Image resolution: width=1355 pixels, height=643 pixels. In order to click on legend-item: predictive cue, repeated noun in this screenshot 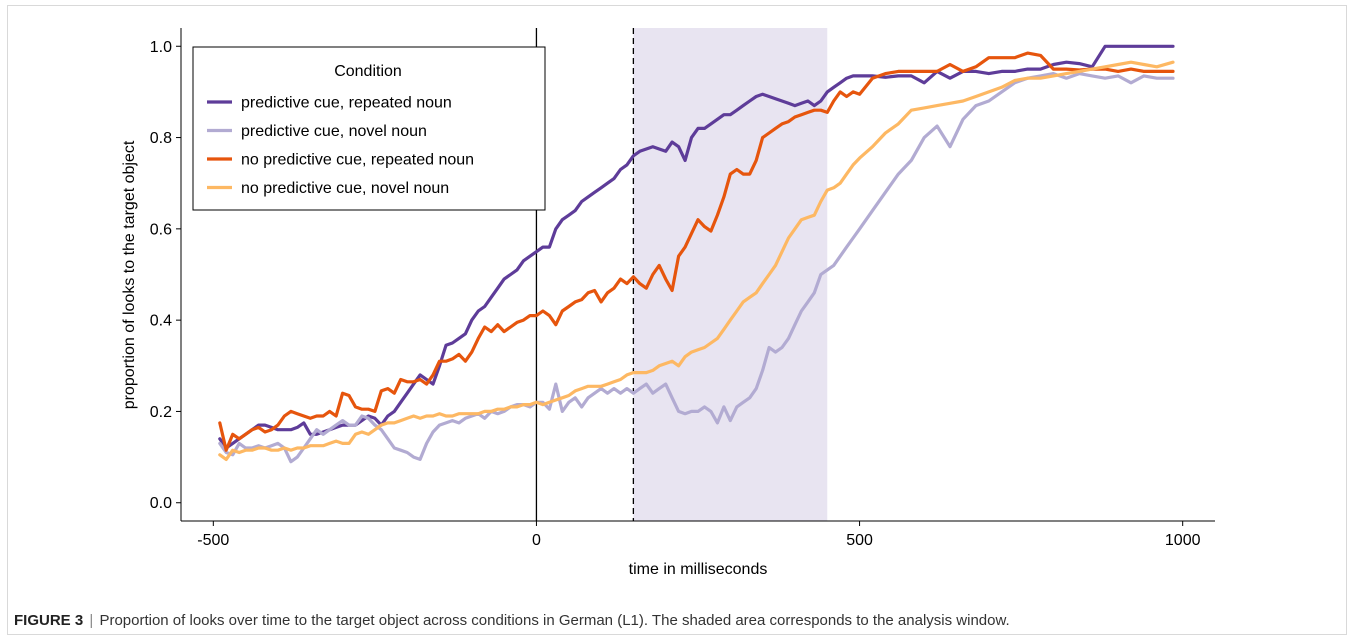, I will do `click(329, 103)`.